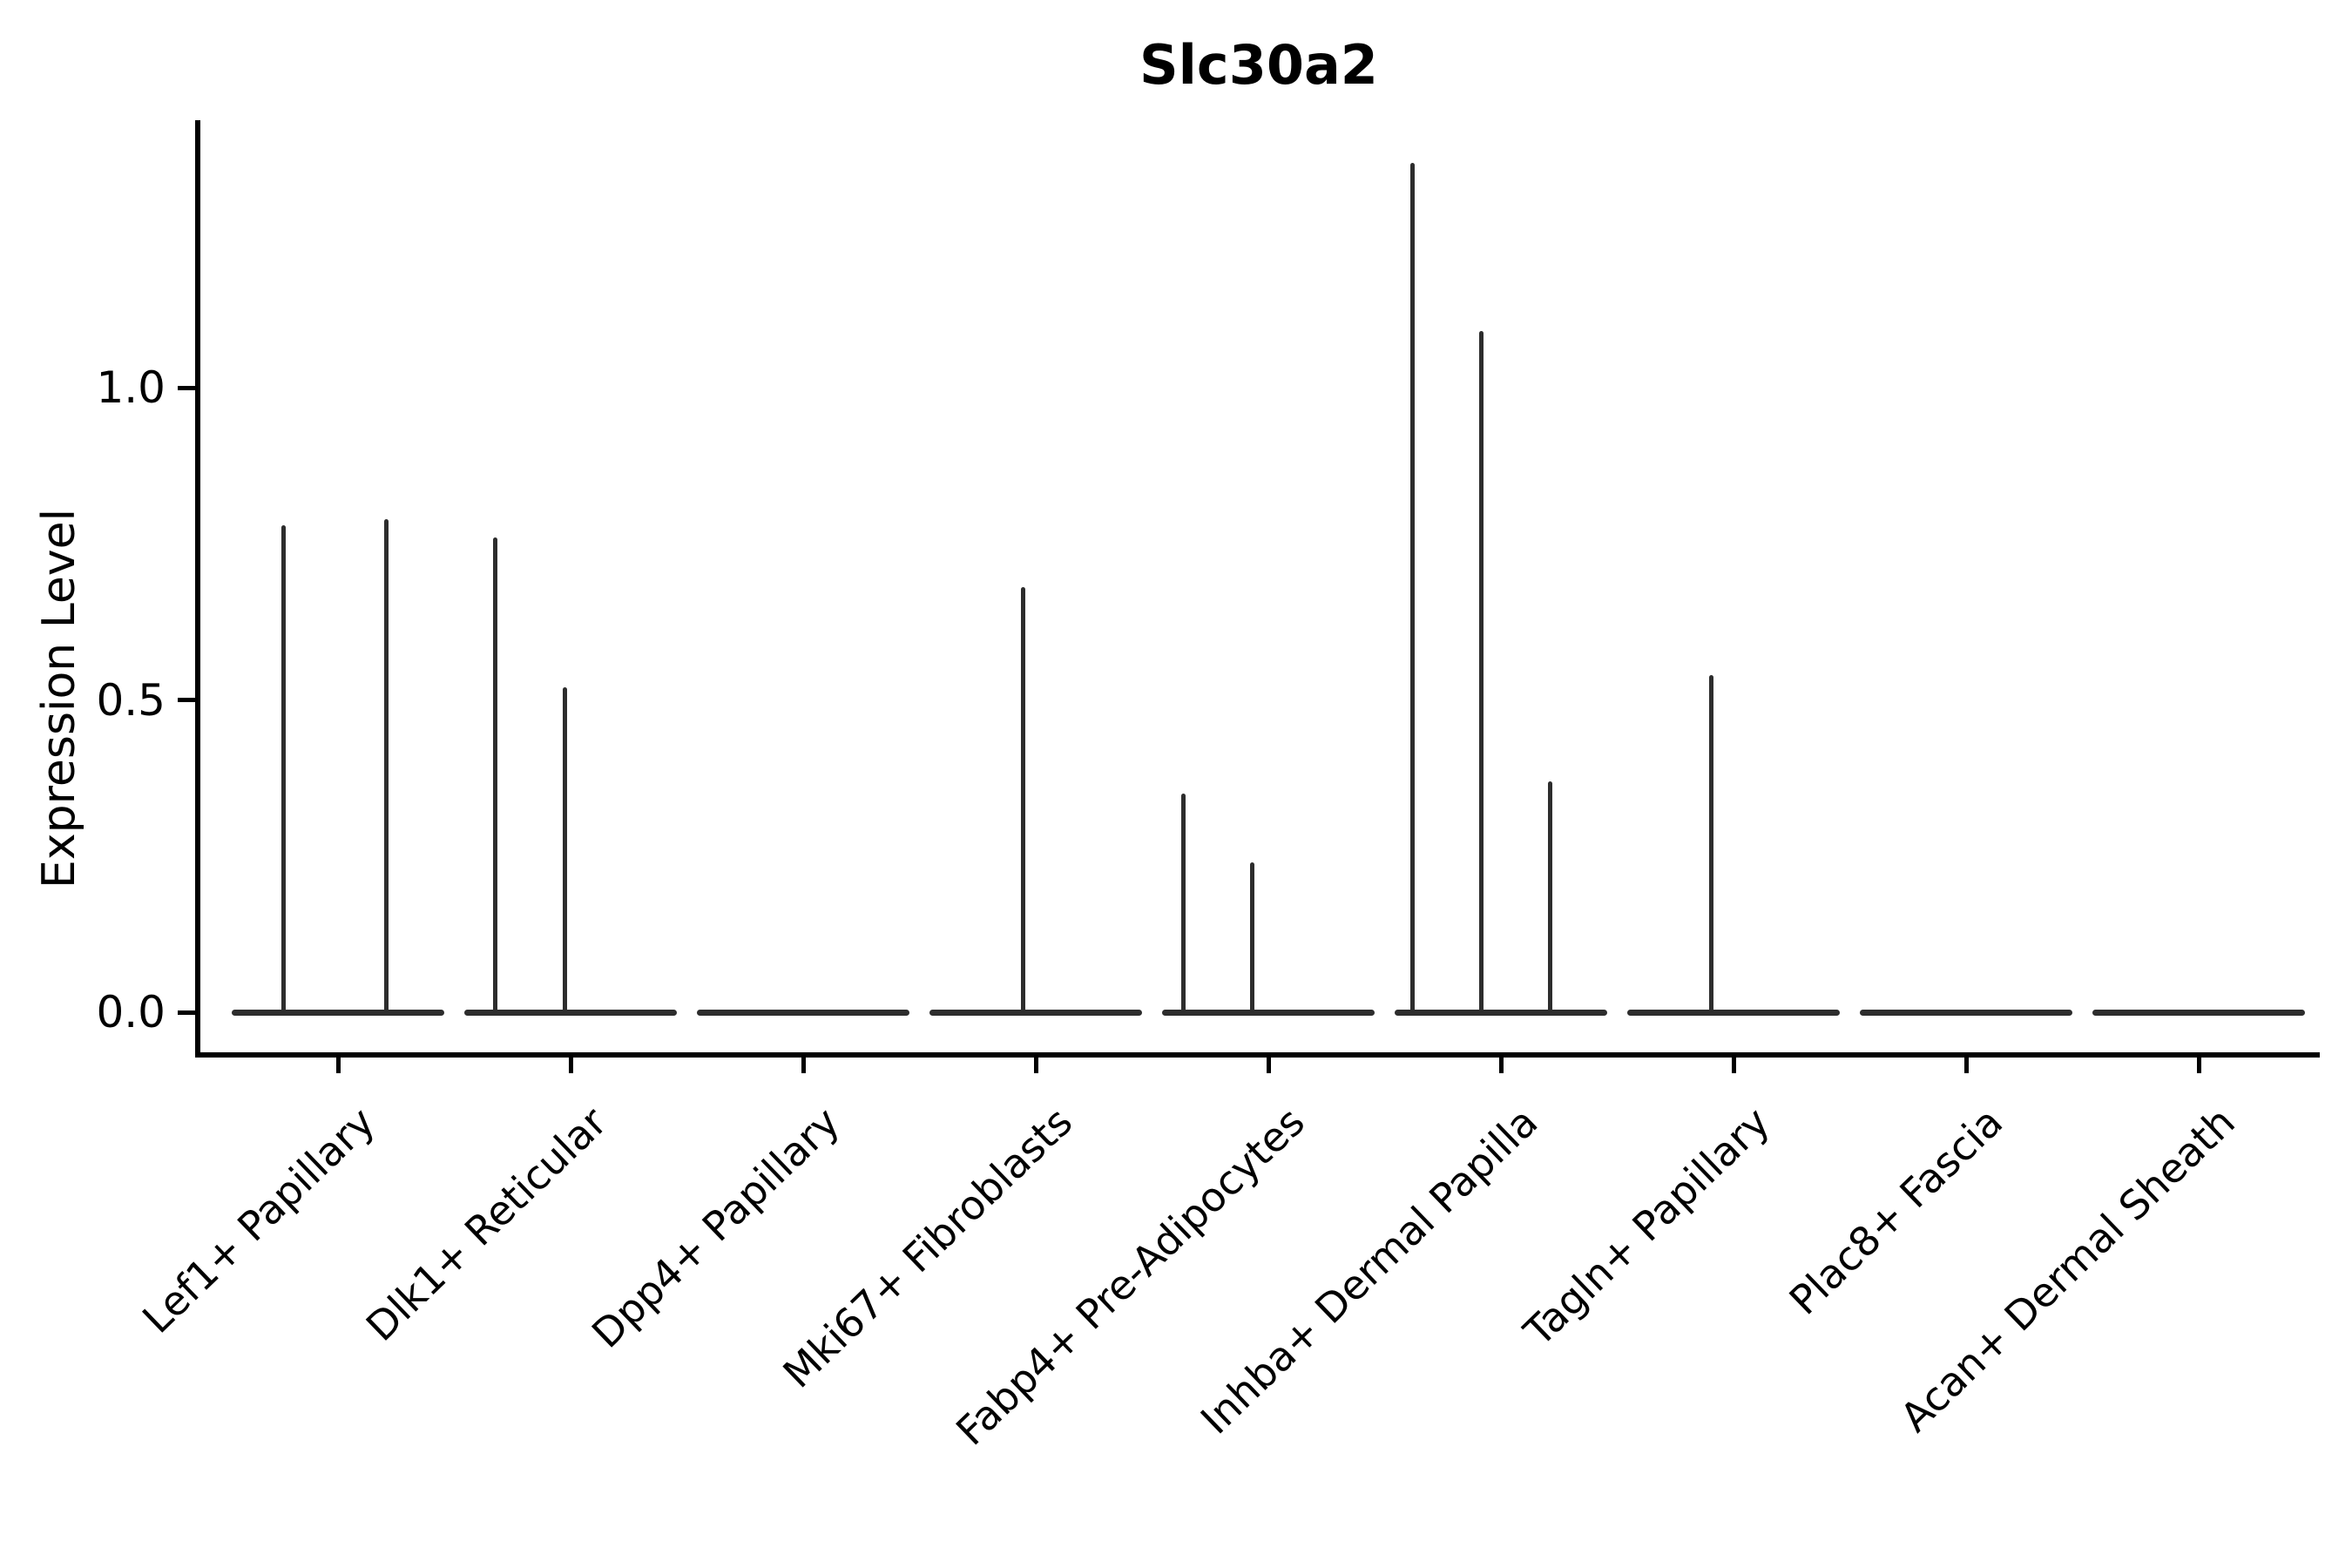 The width and height of the screenshot is (2352, 1568). I want to click on y-tick-label: 1.0, so click(131, 388).